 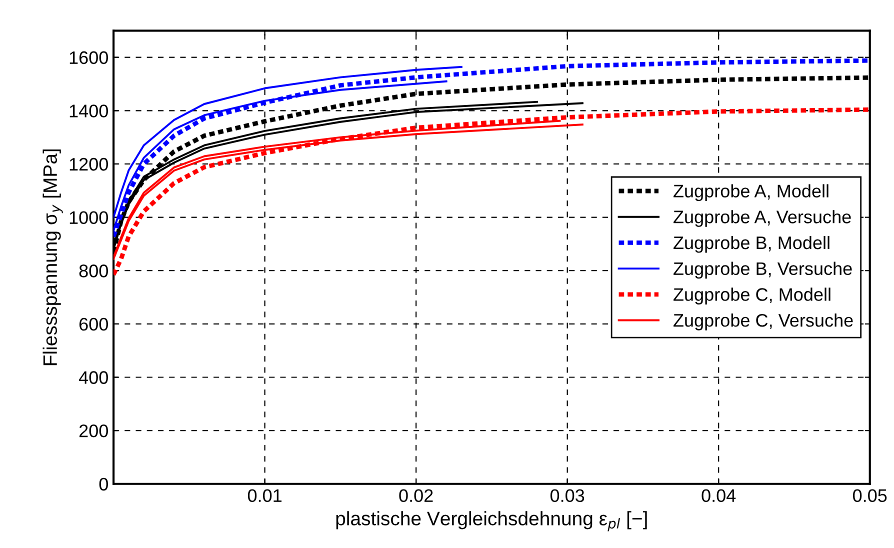 I want to click on y-tick-label: 400, so click(x=93, y=377).